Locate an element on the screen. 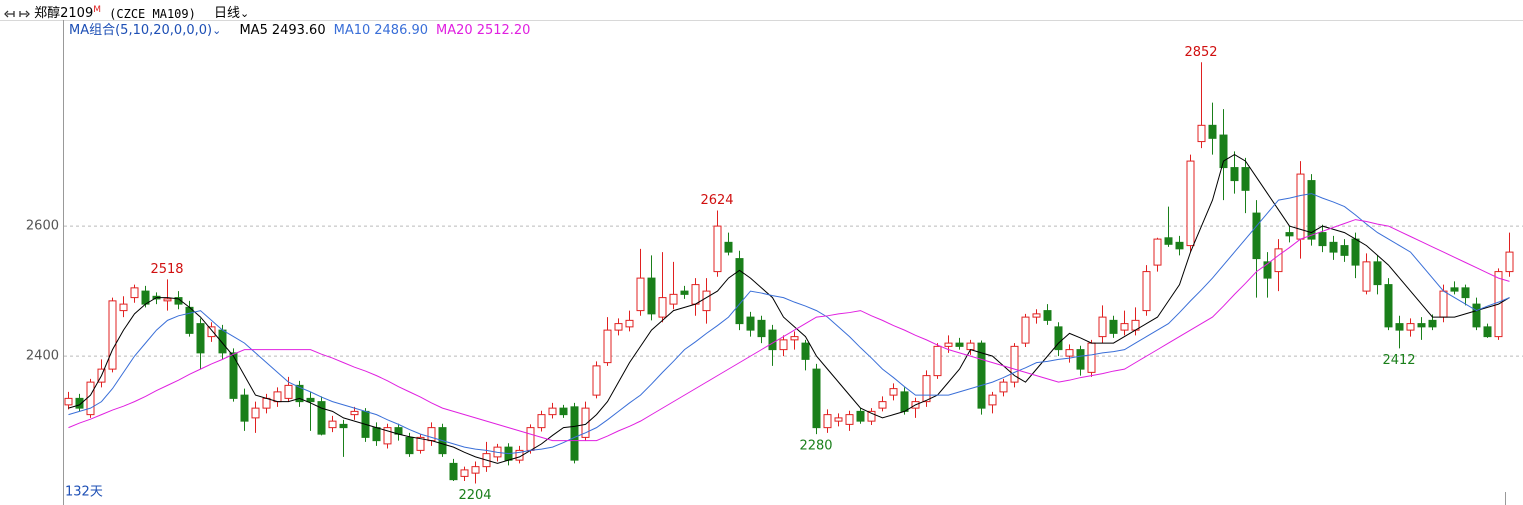 This screenshot has height=505, width=1523. link-icon is located at coordinates (17, 14).